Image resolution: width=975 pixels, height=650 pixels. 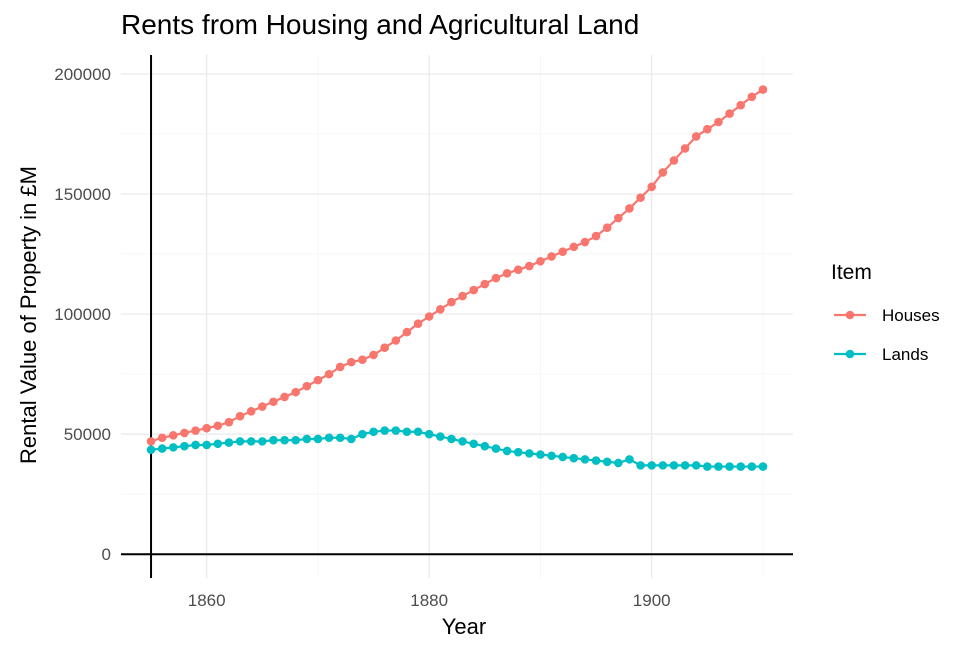 I want to click on legend-entries: Houses Lands, so click(x=887, y=335).